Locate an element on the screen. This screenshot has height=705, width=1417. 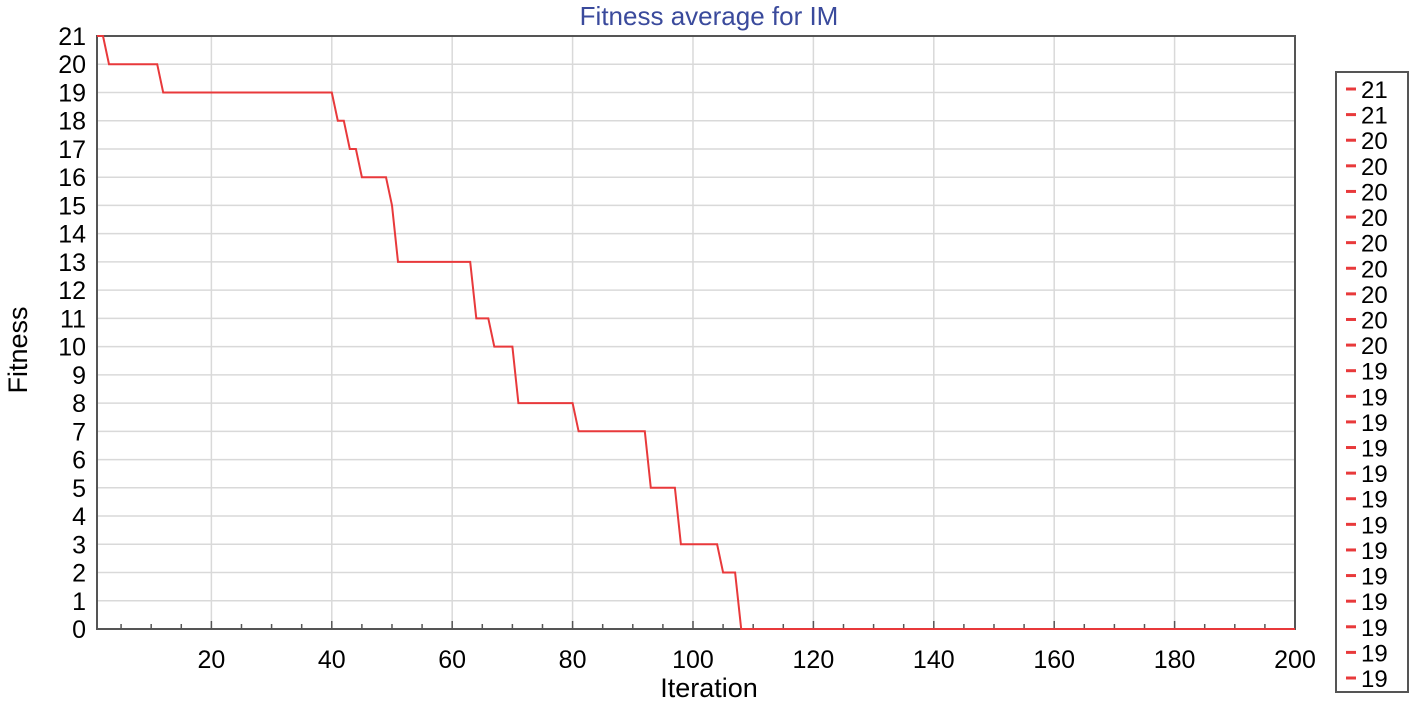
y-tick-label: 0 is located at coordinates (79, 630).